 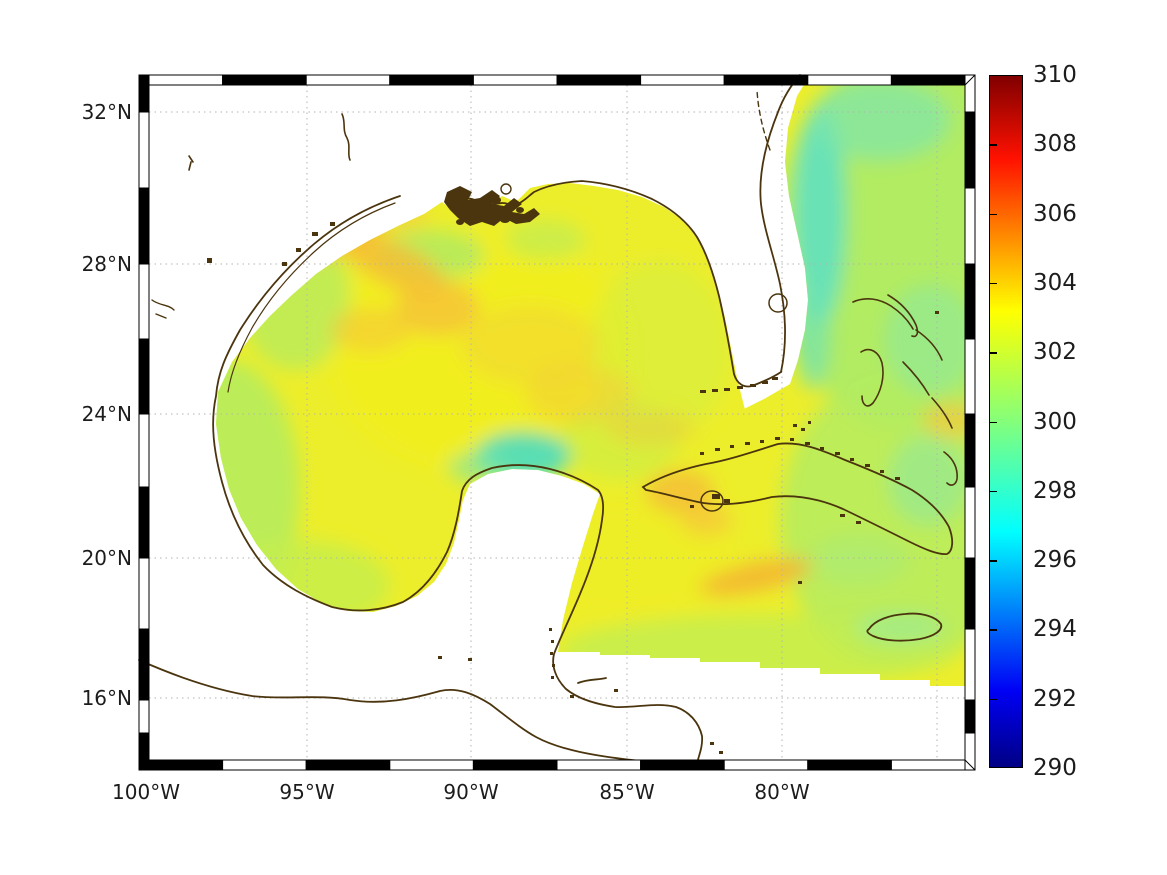 What do you see at coordinates (1055, 282) in the screenshot?
I see `colorbar-tick-label: 304` at bounding box center [1055, 282].